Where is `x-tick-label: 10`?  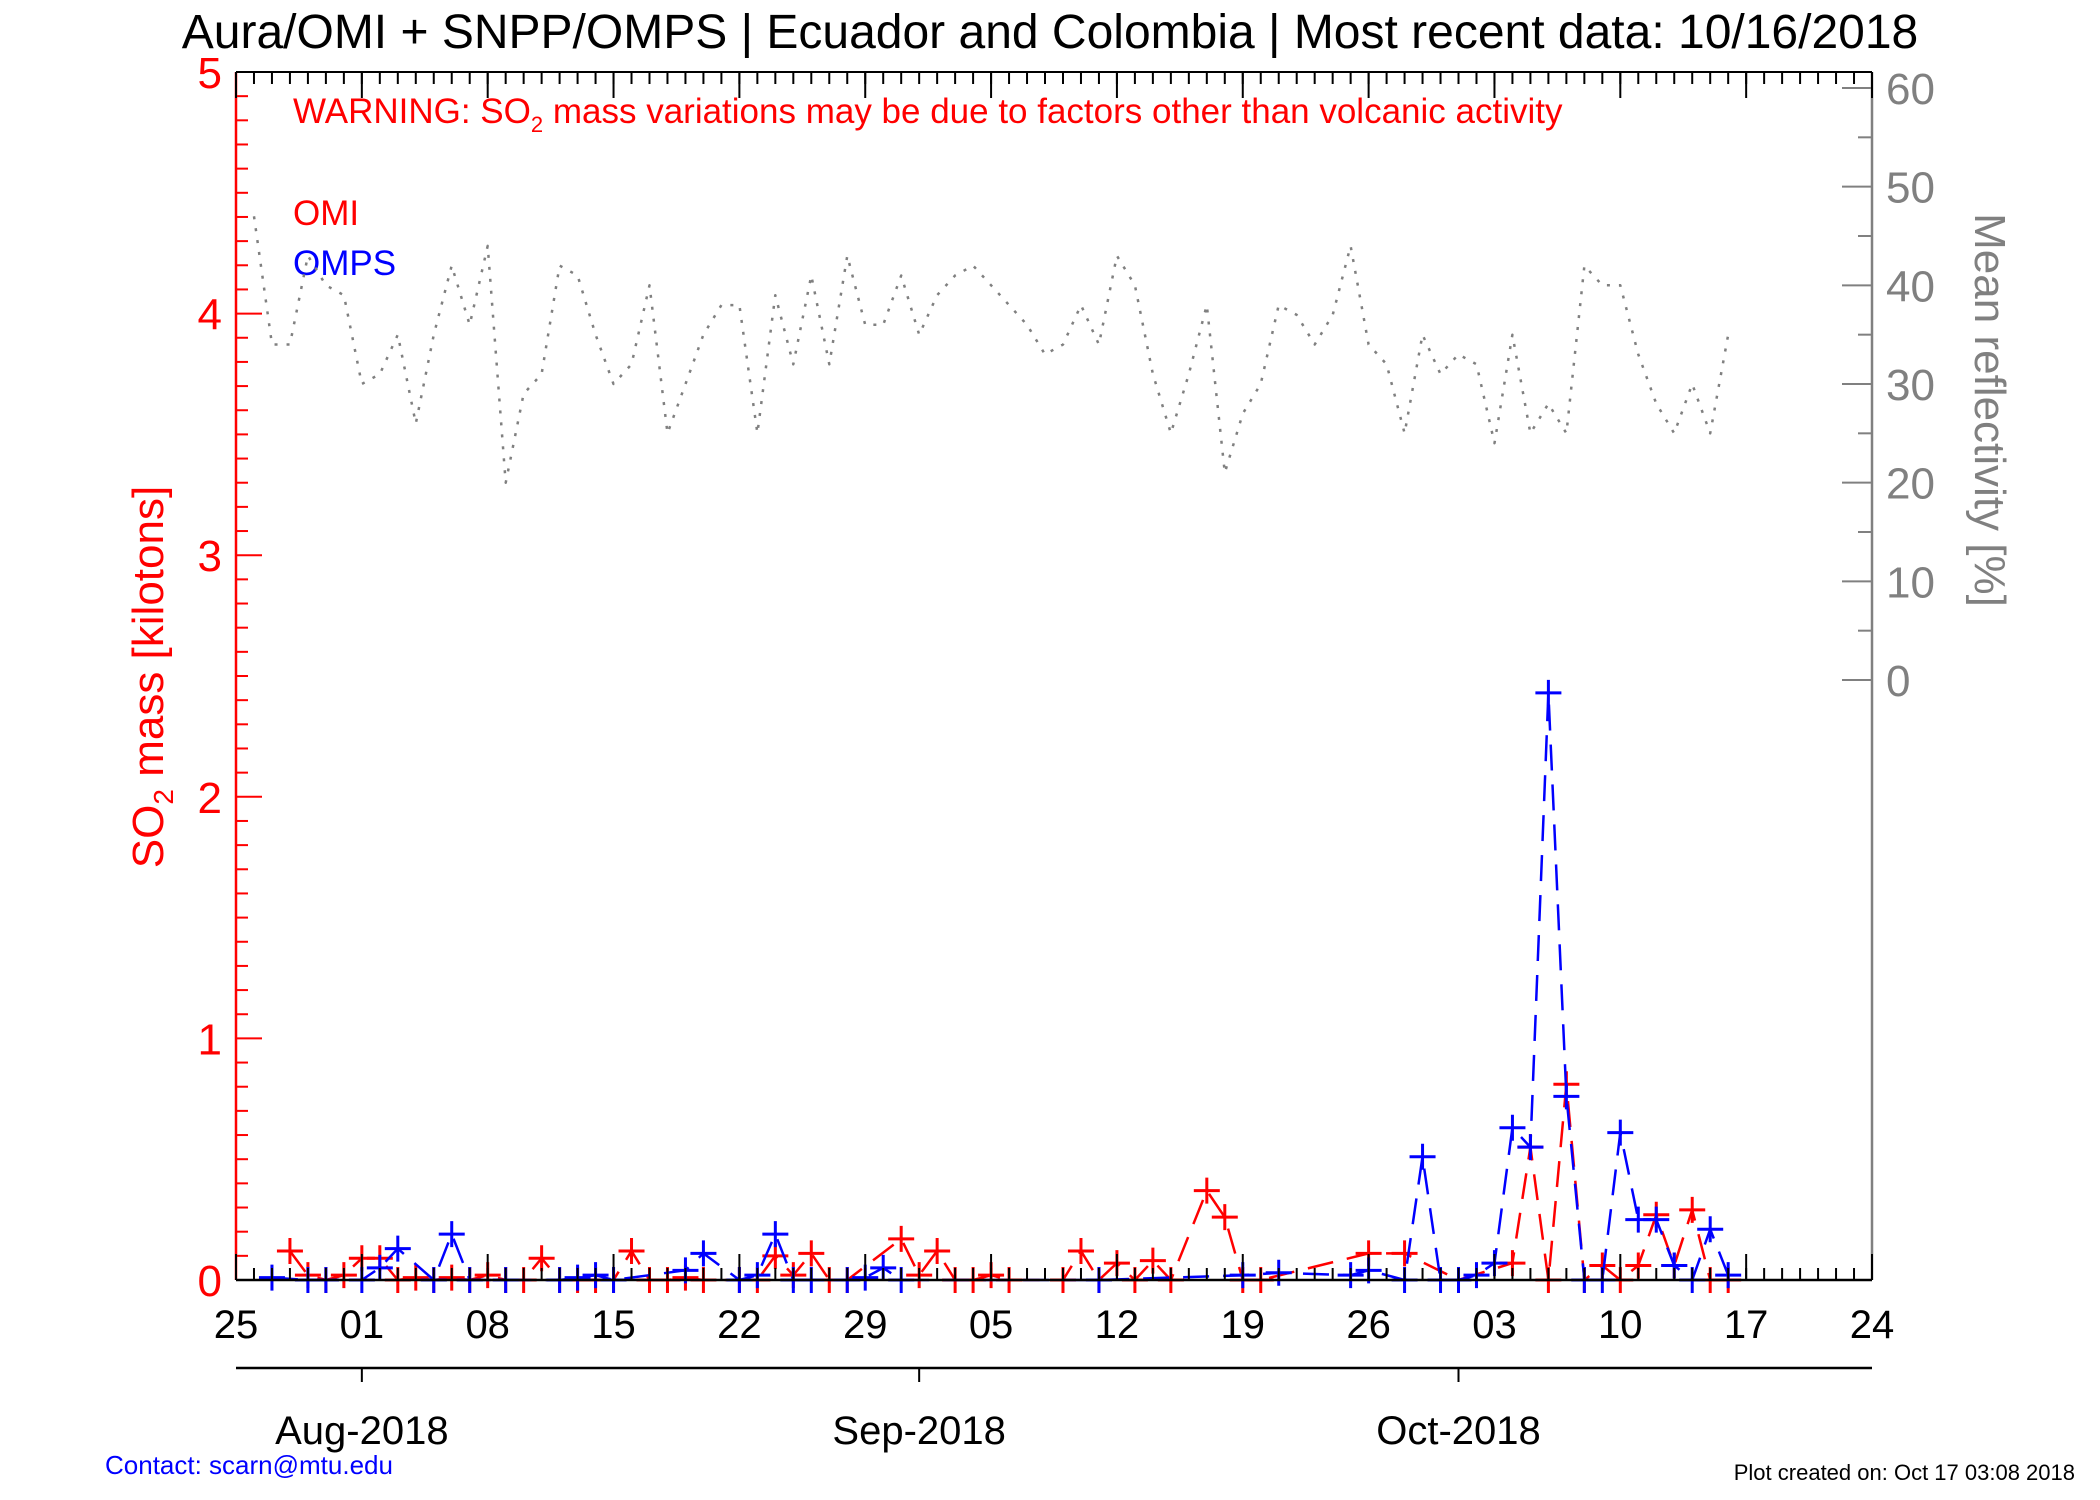
x-tick-label: 10 is located at coordinates (1620, 1325).